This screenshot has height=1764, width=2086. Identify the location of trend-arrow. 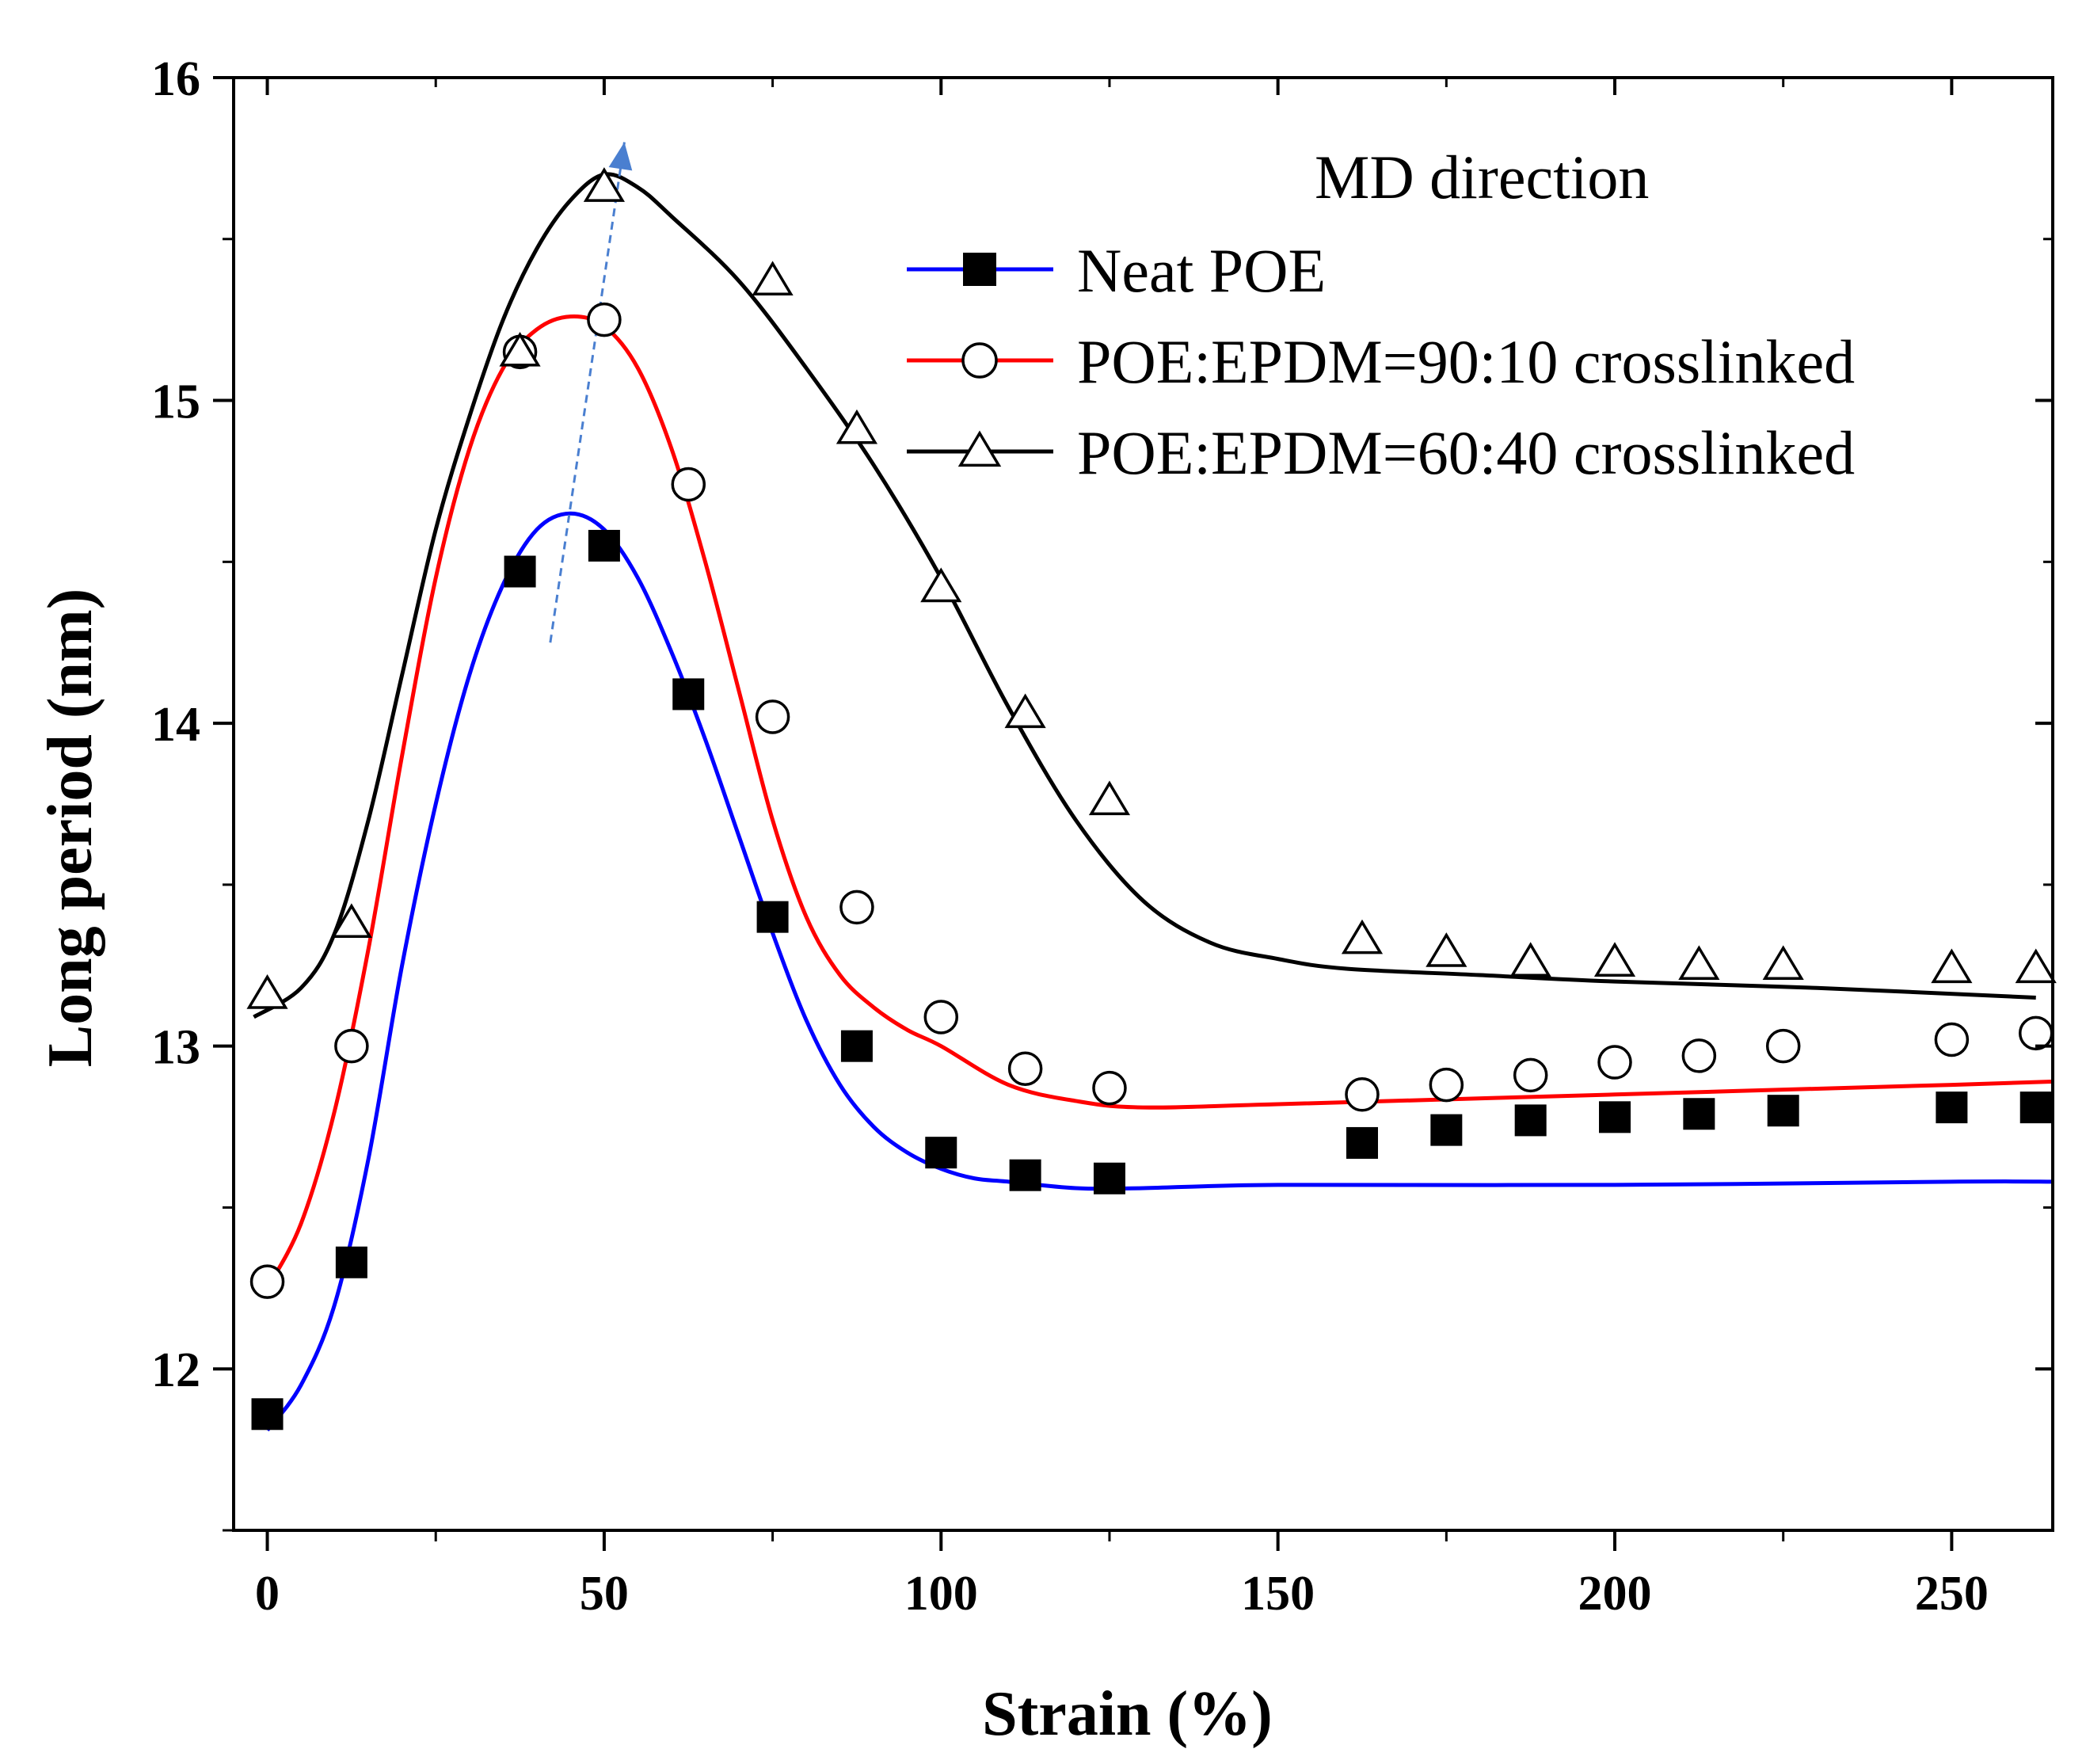
(591, 393).